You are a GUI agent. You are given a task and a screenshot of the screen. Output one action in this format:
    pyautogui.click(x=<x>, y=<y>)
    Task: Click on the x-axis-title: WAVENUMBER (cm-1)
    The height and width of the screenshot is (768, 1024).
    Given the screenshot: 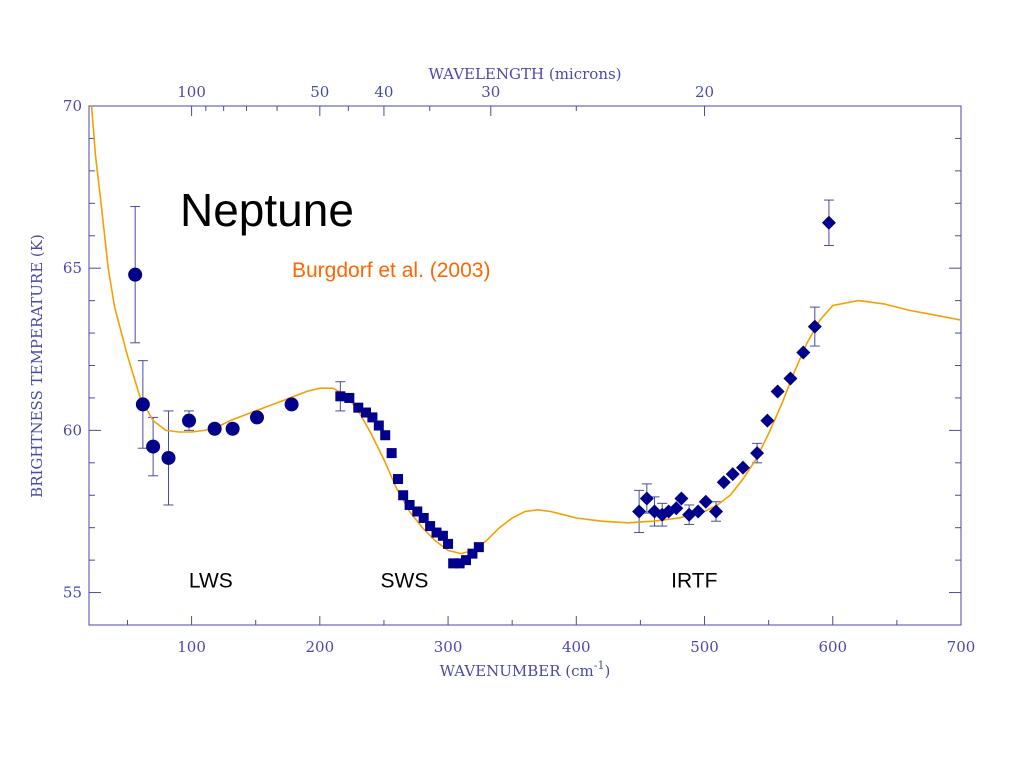 What is the action you would take?
    pyautogui.click(x=525, y=669)
    